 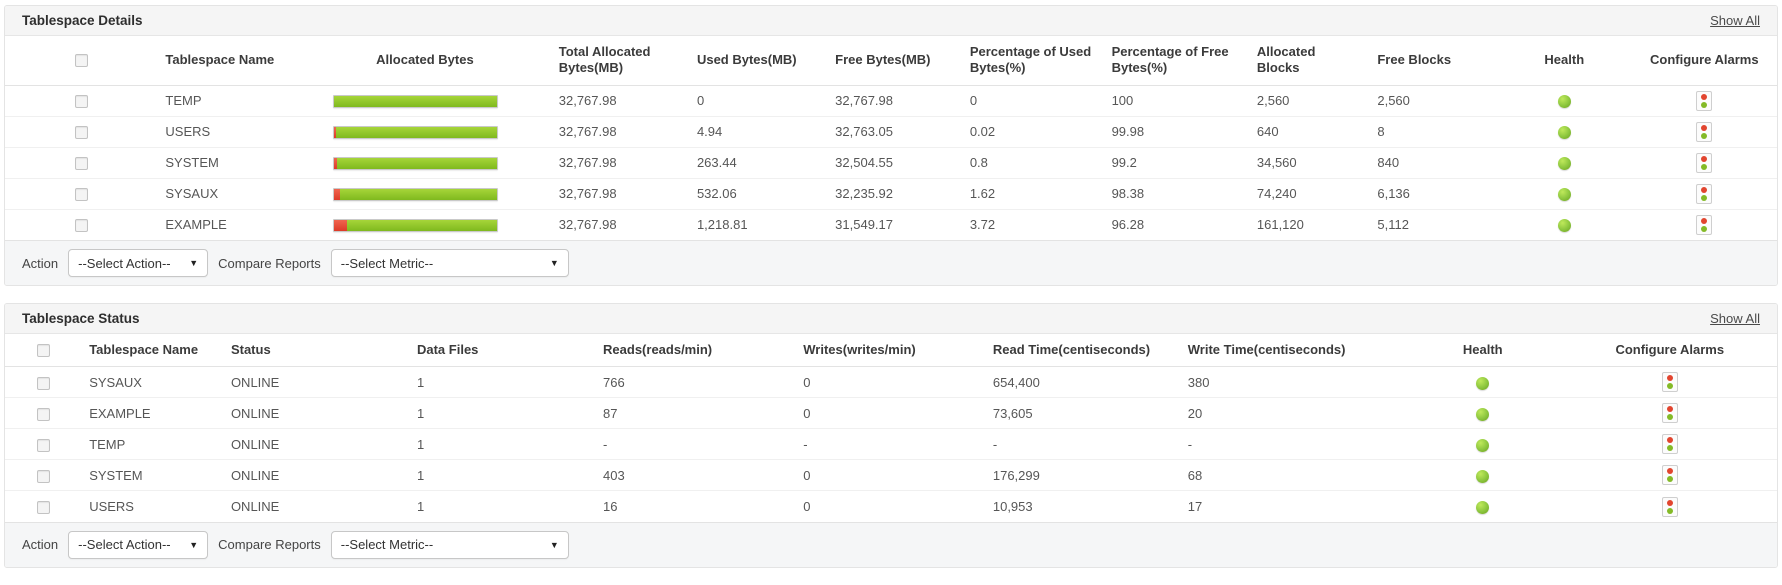 I want to click on table-row: TEMP 32,767.98 0 32,767.98 0 100 2,560 2,560, so click(x=891, y=100).